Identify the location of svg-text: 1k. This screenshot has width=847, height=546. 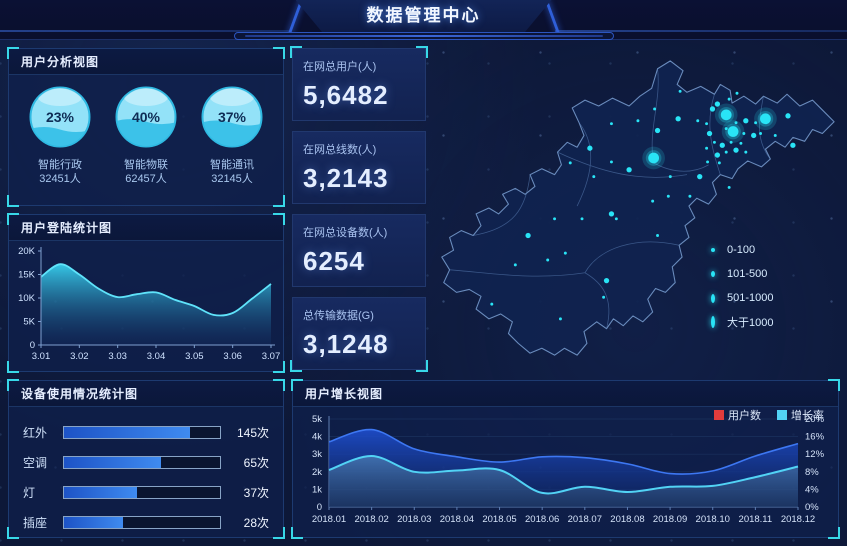
(317, 489).